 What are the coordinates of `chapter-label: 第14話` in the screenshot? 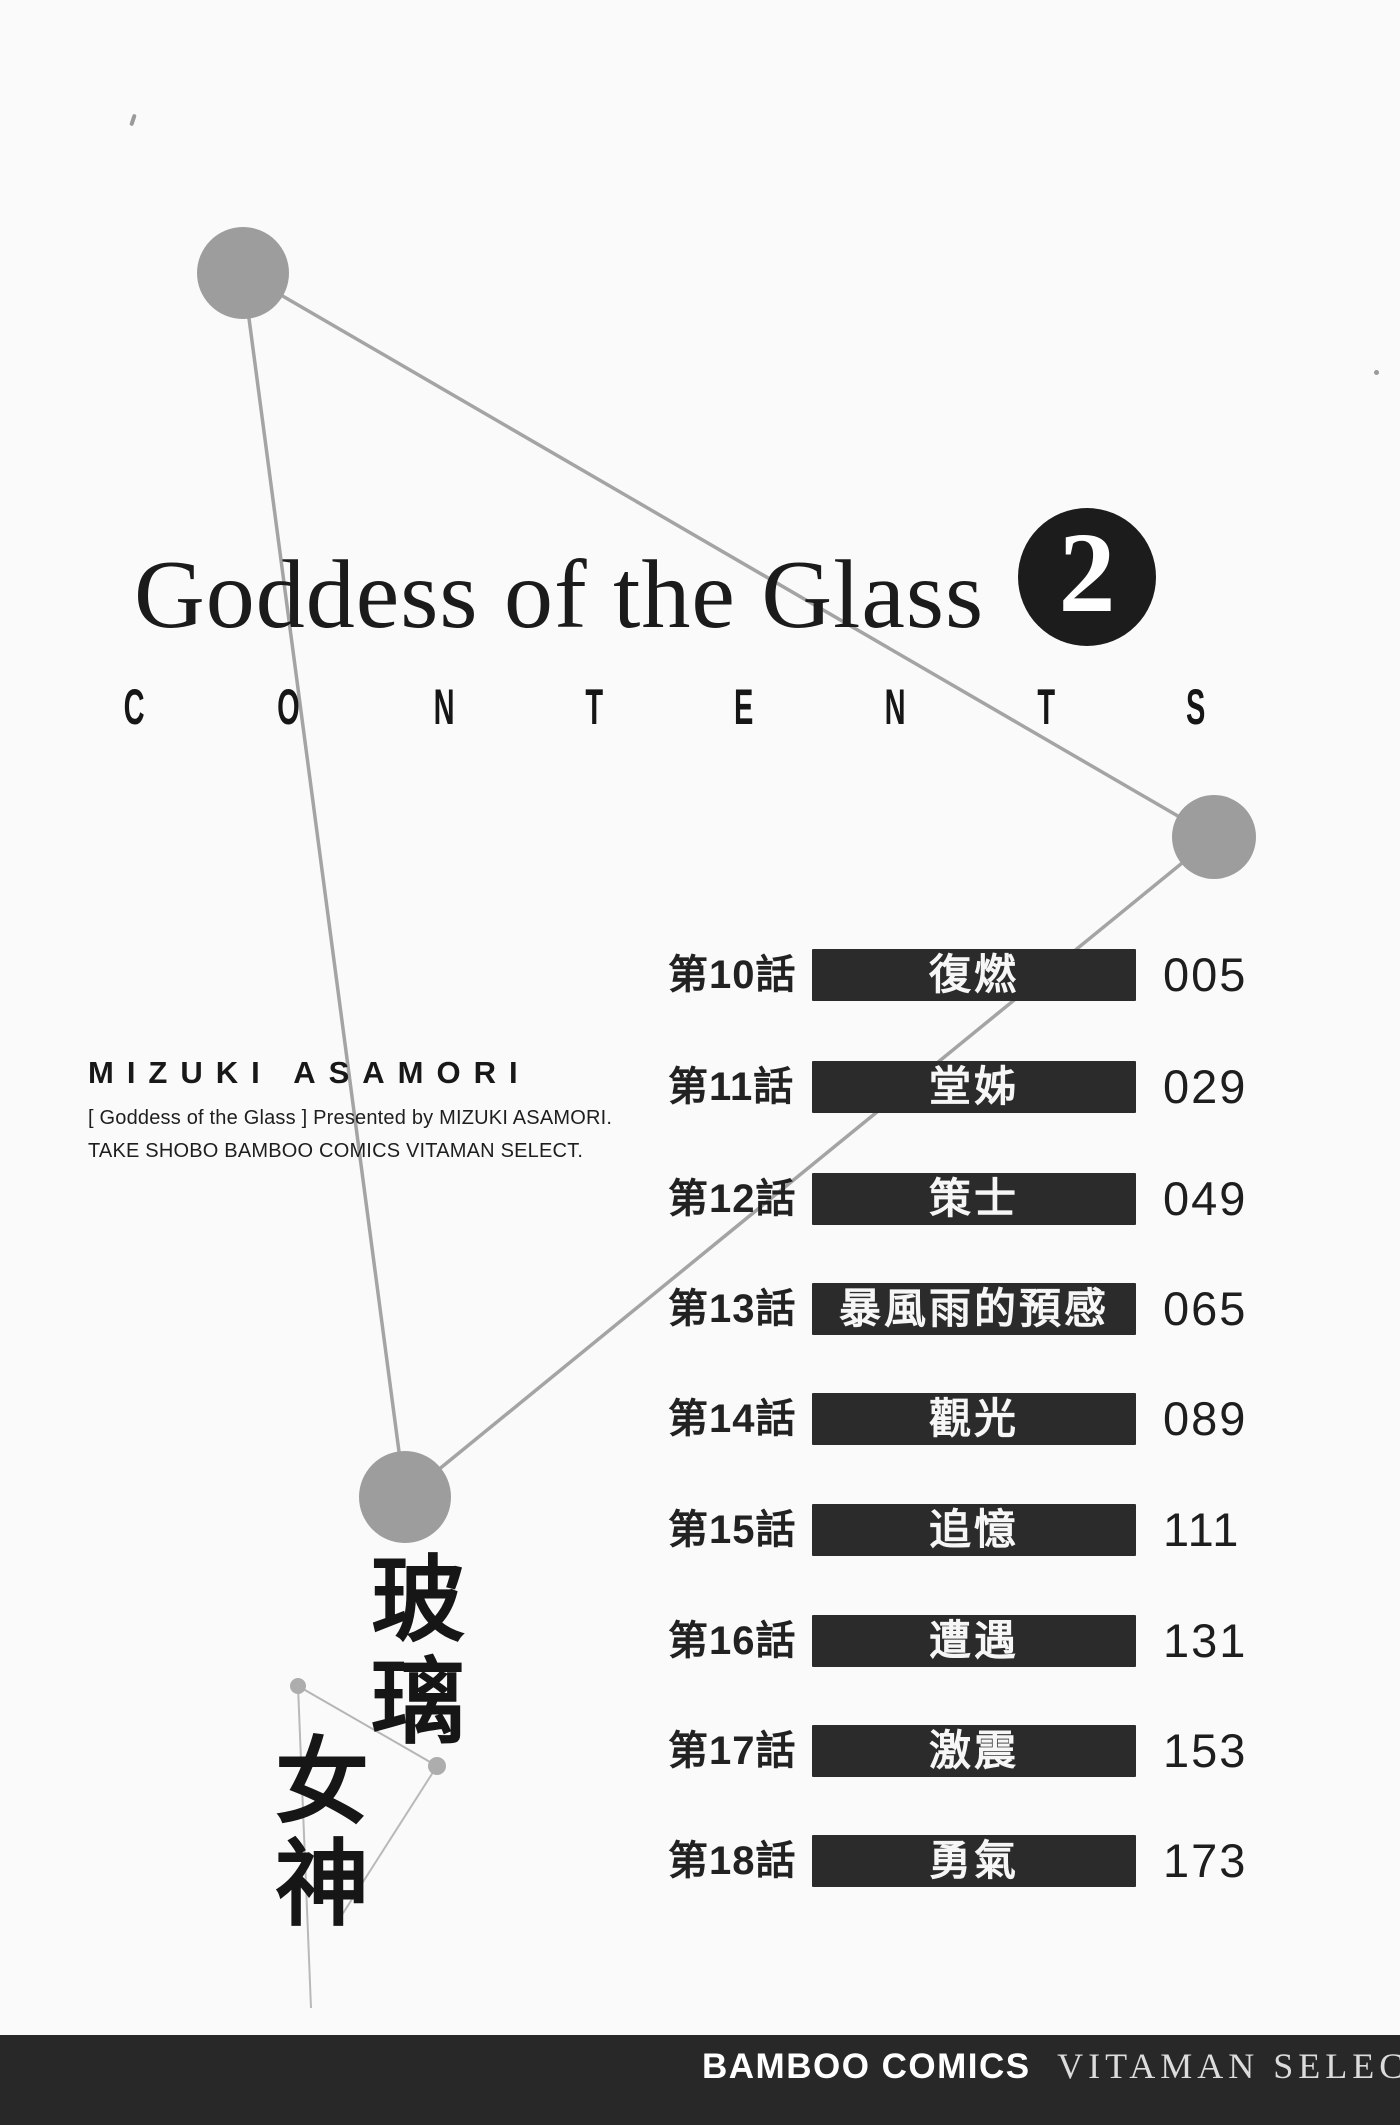 It's located at (732, 1419).